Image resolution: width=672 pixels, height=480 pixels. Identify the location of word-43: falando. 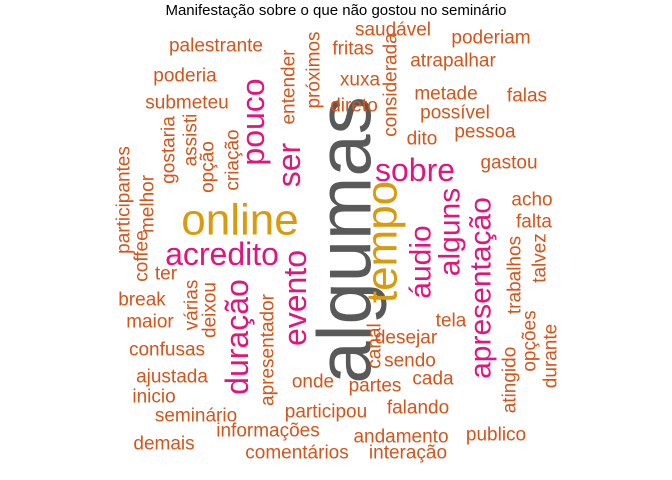
(418, 408).